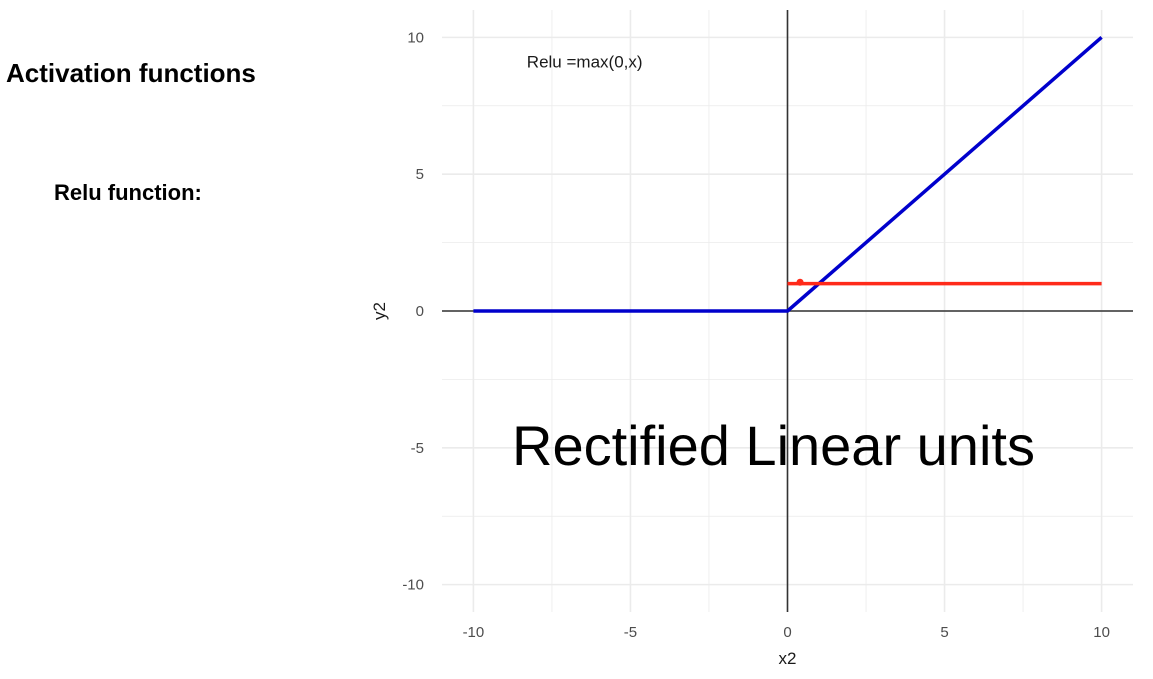 This screenshot has width=1153, height=679. I want to click on x-axis-title: x2, so click(788, 658).